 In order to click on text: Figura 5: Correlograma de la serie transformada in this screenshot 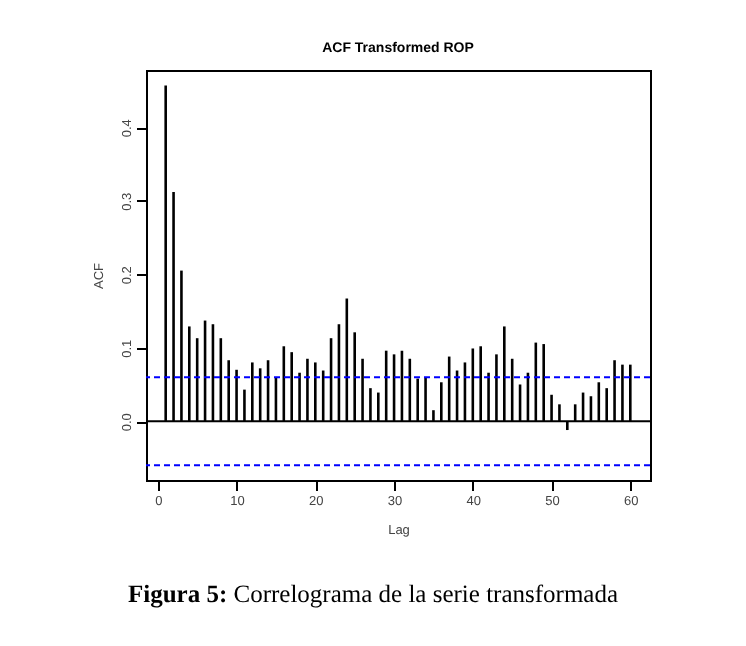, I will do `click(373, 595)`.